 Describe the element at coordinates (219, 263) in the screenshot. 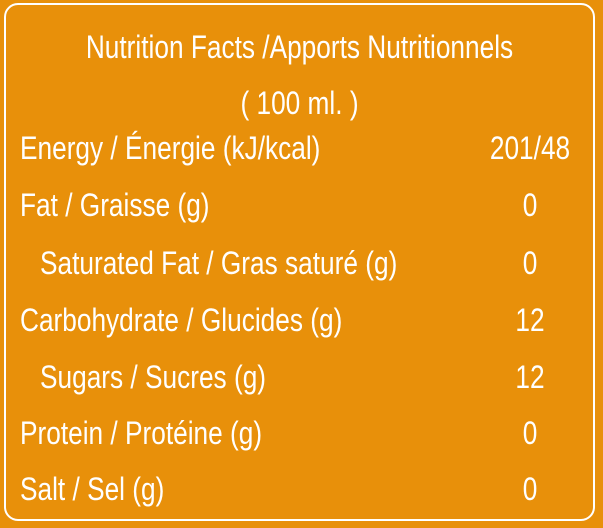

I see `nutrient-label: Saturated Fat / Gras saturé (g)` at that location.